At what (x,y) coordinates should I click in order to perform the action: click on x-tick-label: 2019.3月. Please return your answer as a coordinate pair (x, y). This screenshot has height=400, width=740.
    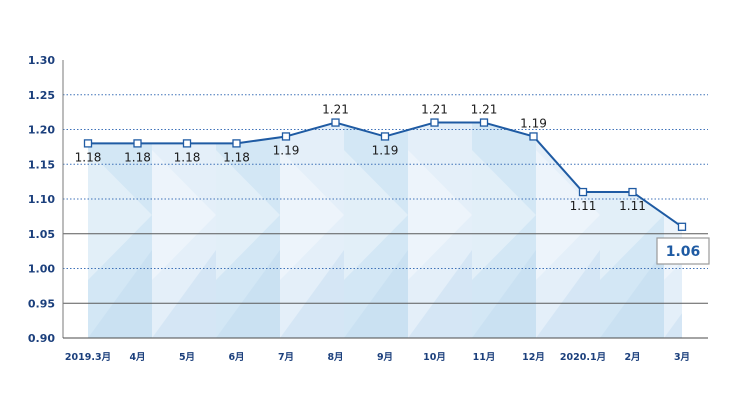
    Looking at the image, I should click on (88, 357).